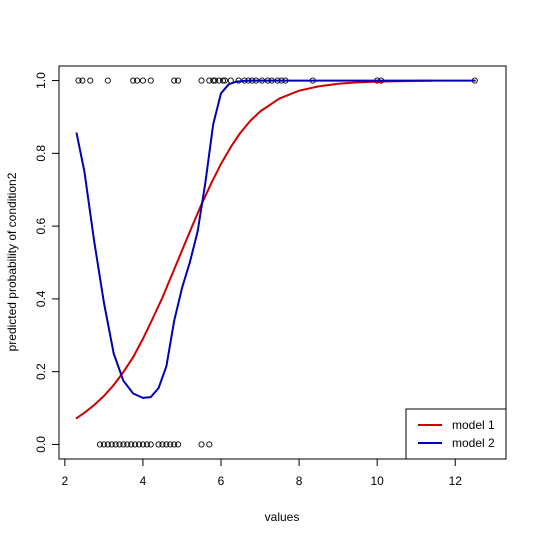 This screenshot has height=540, width=540. Describe the element at coordinates (473, 443) in the screenshot. I see `legend-label-model-2: model 2` at that location.